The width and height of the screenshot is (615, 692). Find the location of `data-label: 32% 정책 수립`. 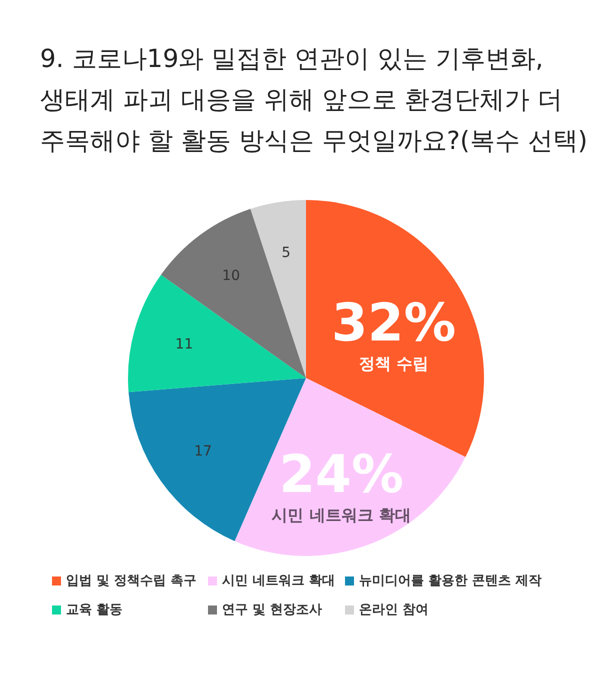

data-label: 32% 정책 수립 is located at coordinates (393, 334).